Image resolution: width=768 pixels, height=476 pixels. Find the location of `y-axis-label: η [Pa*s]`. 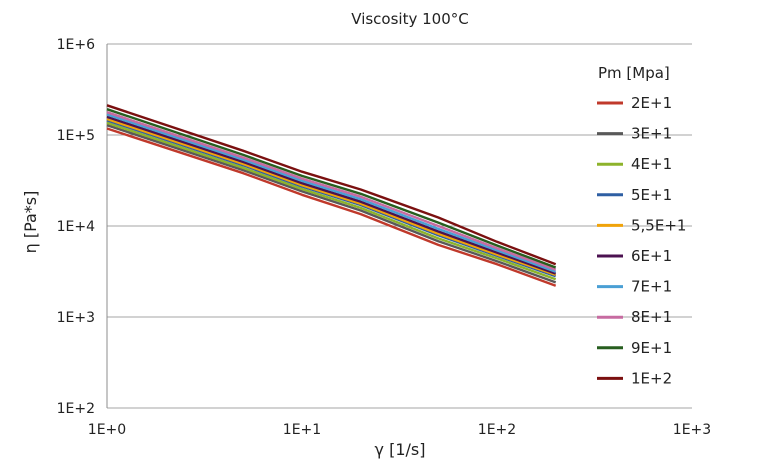

y-axis-label: η [Pa*s] is located at coordinates (30, 222).